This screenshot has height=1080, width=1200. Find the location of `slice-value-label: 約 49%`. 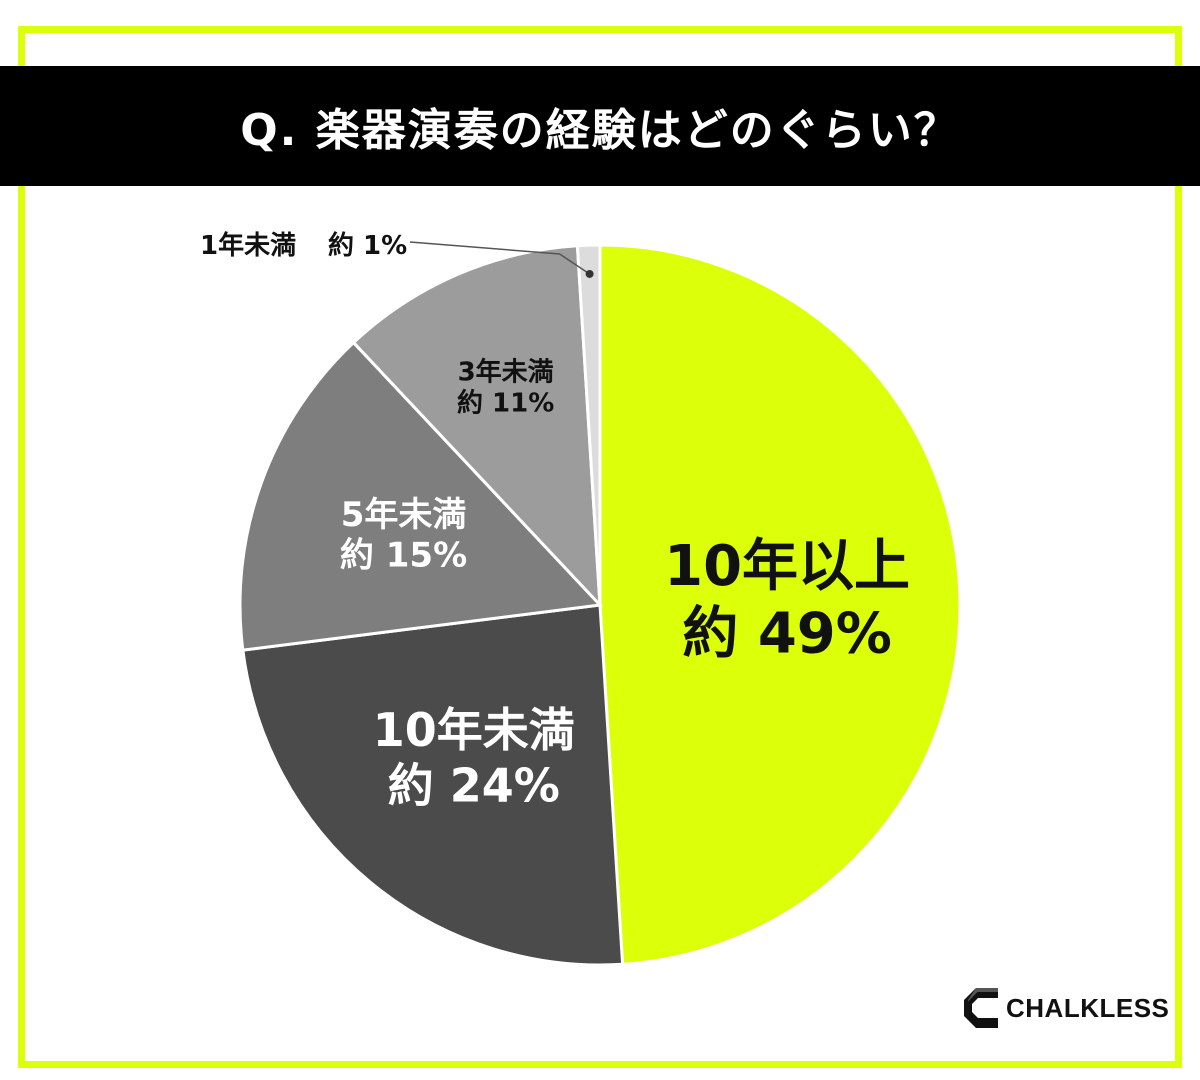

slice-value-label: 約 49% is located at coordinates (787, 633).